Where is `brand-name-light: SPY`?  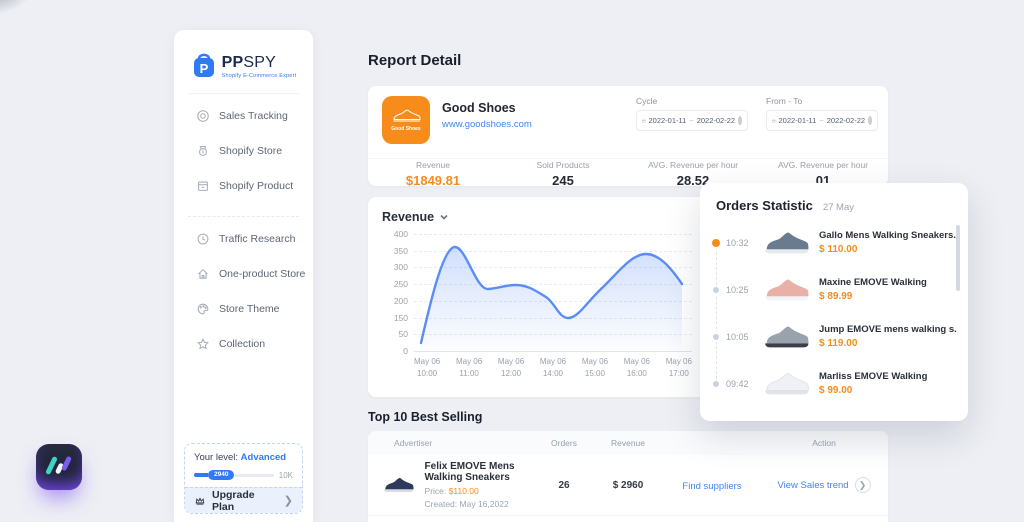
brand-name-light: SPY is located at coordinates (260, 62).